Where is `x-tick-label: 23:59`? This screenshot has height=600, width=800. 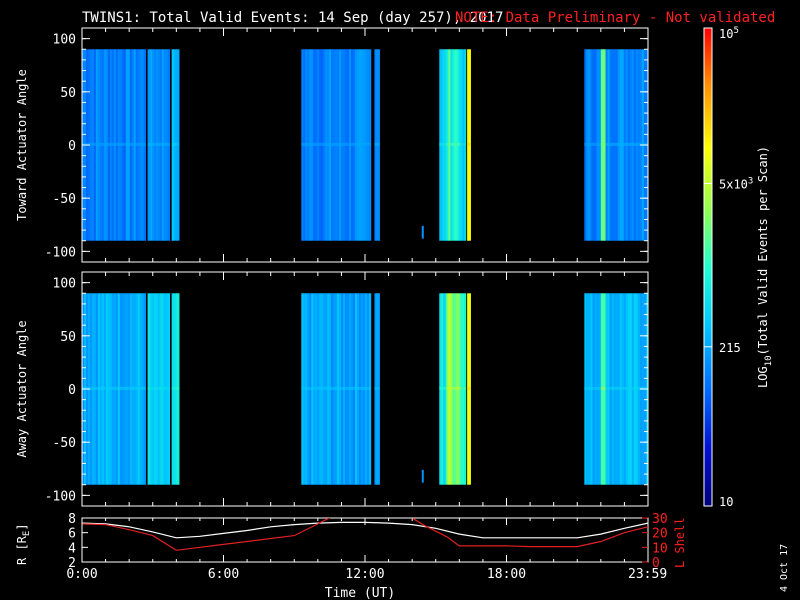 x-tick-label: 23:59 is located at coordinates (647, 574).